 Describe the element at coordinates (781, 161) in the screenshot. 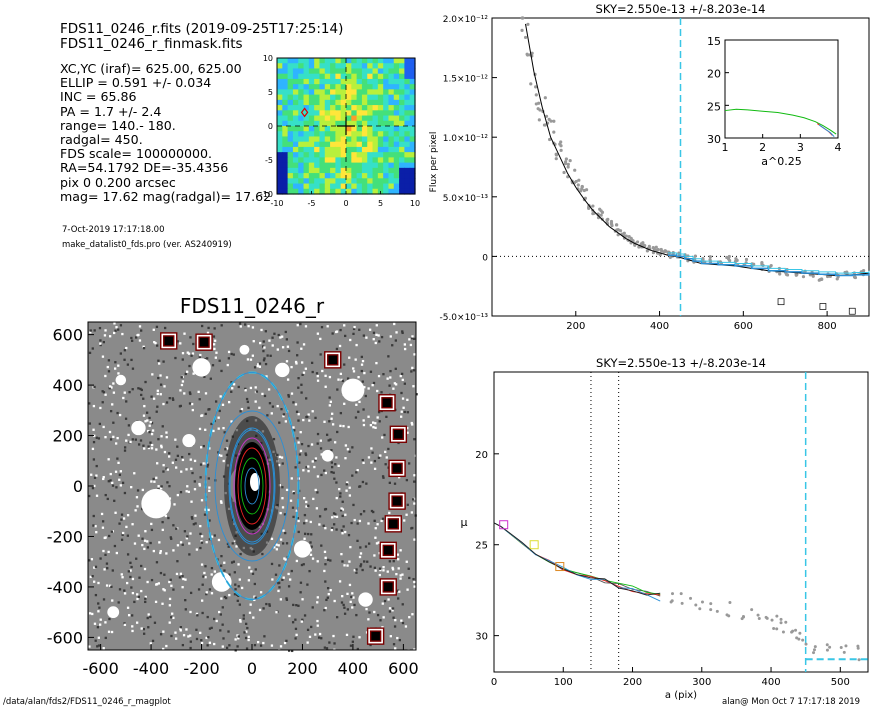

I see `inset-x-axis-label: a^0.25` at that location.